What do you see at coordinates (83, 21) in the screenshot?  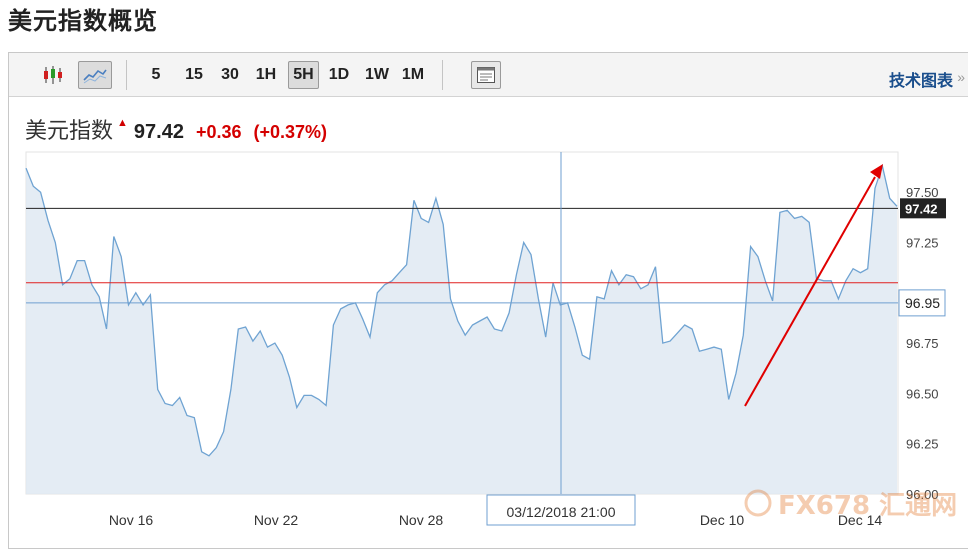 I see `page-title: 美元指数概览` at bounding box center [83, 21].